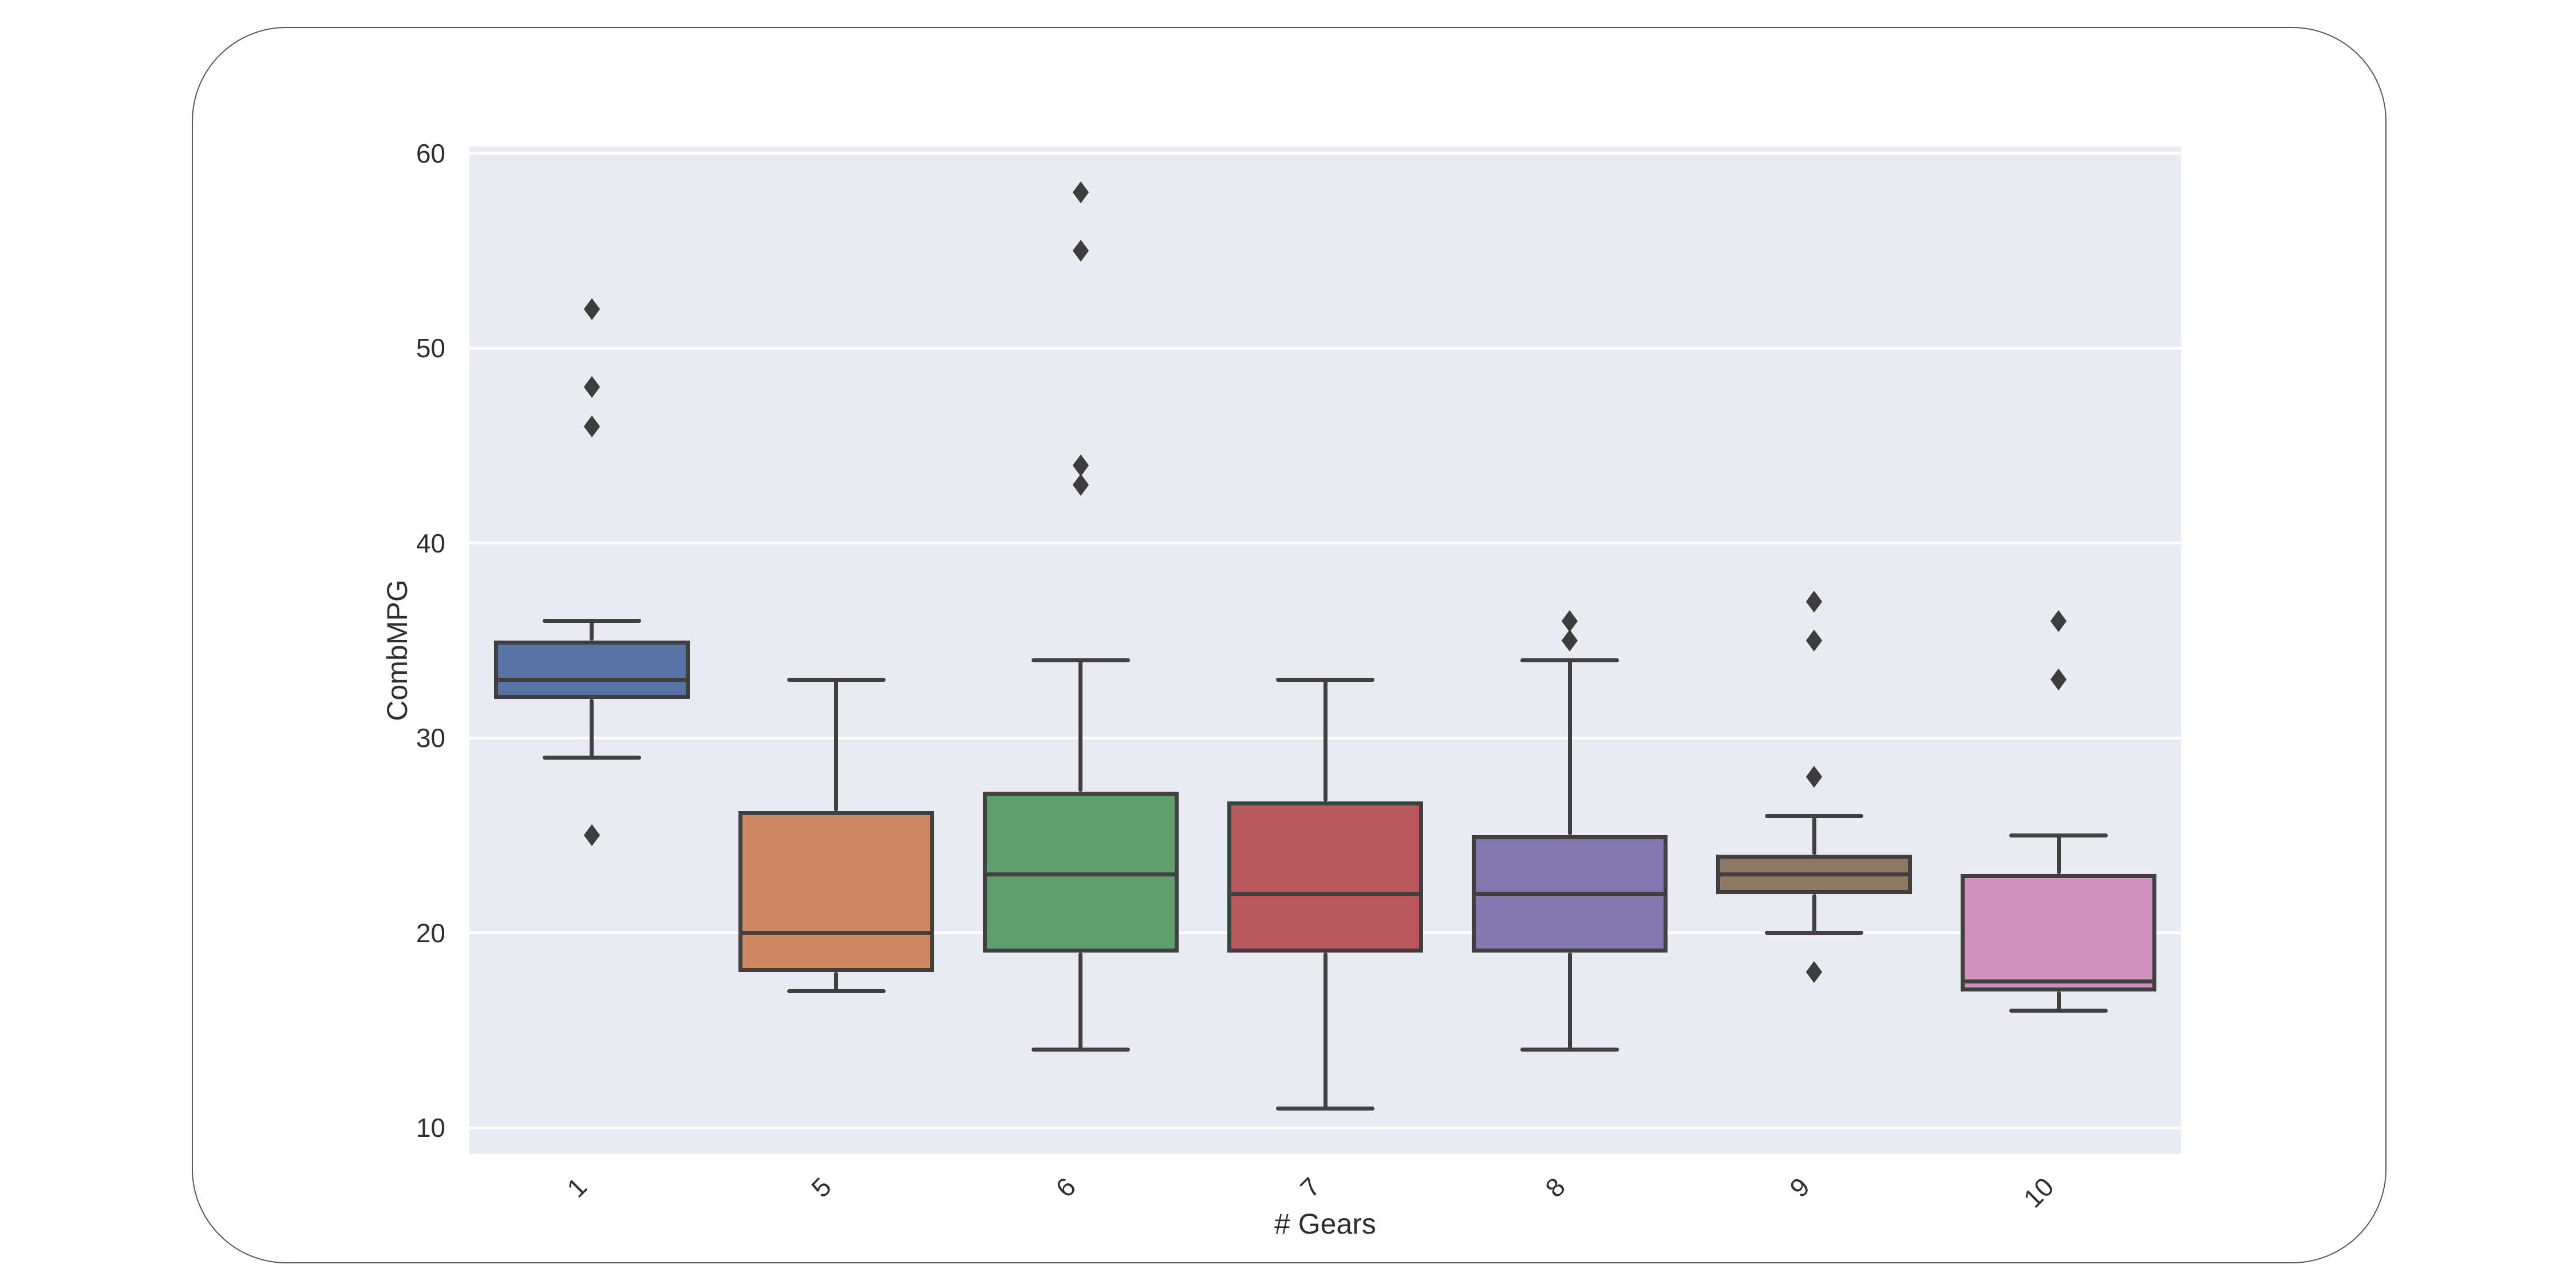  I want to click on y-tick-label: 10, so click(430, 1128).